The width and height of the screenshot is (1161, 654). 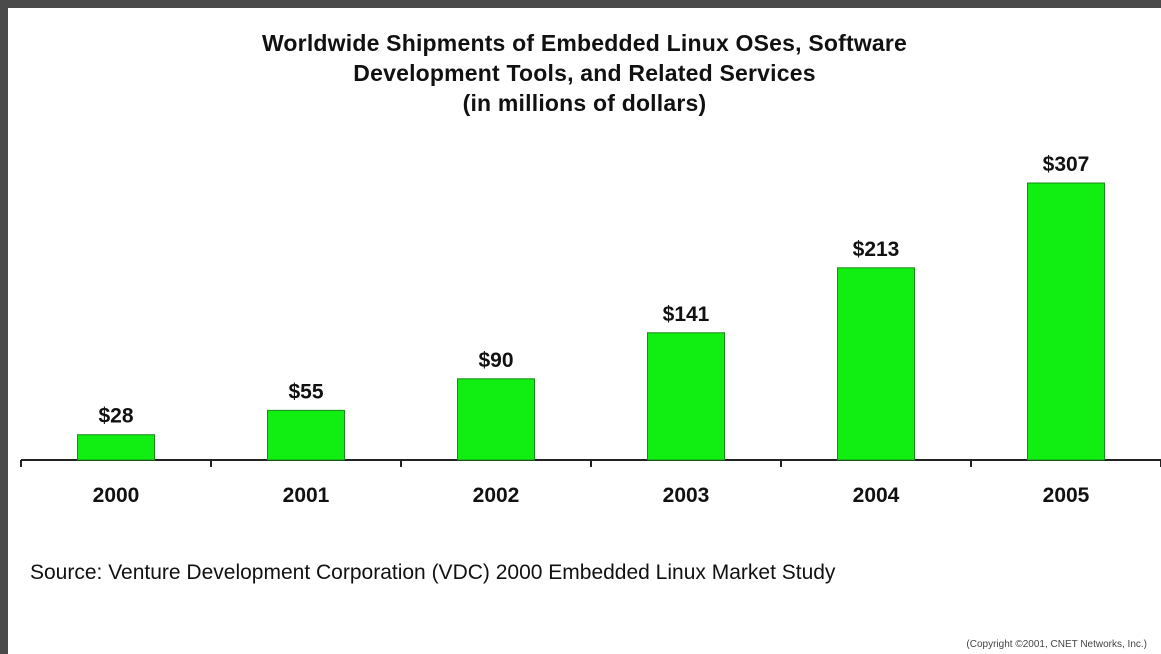 I want to click on bar-2000, so click(x=116, y=447).